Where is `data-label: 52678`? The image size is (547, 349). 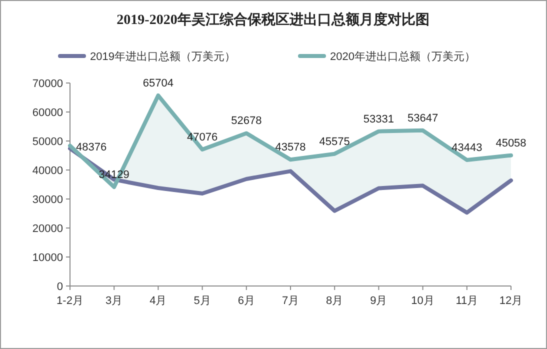 data-label: 52678 is located at coordinates (246, 121).